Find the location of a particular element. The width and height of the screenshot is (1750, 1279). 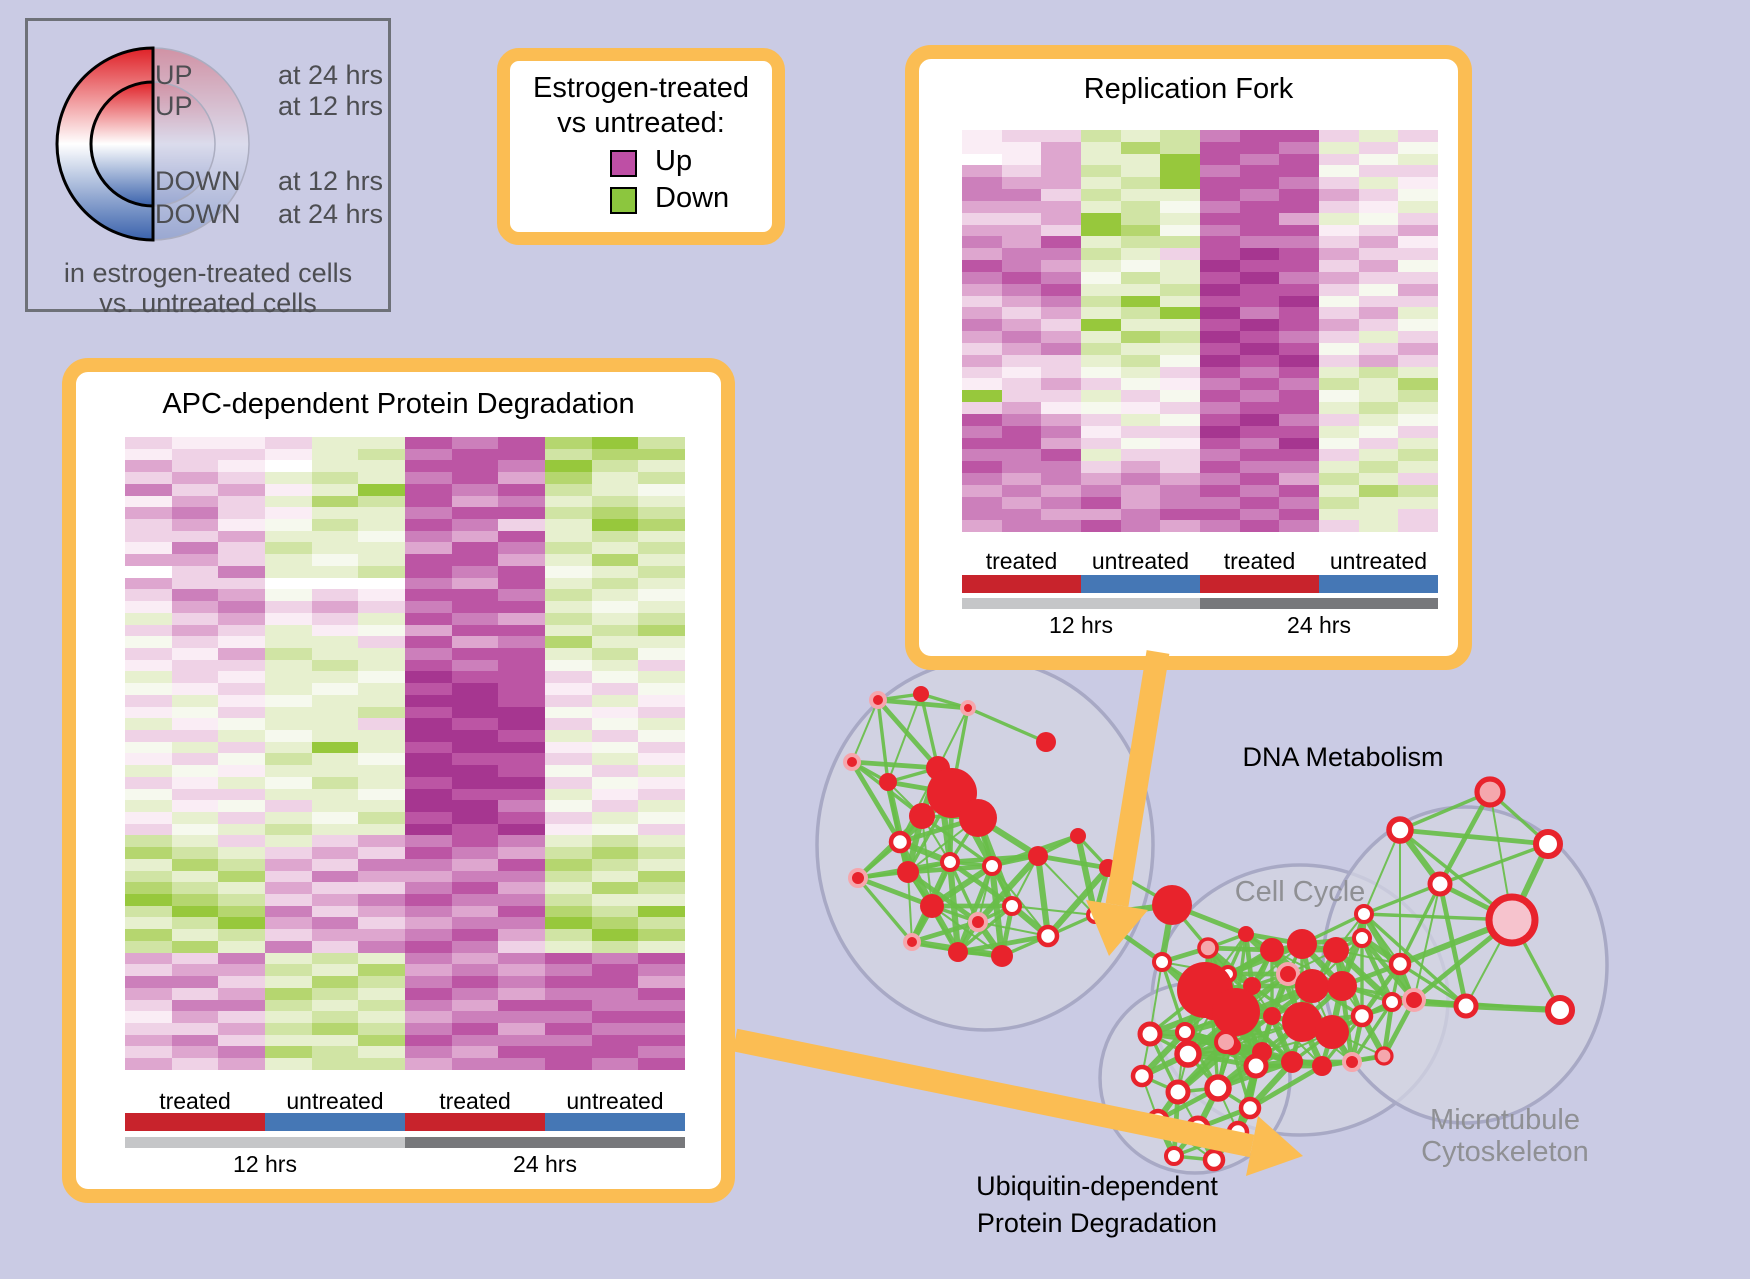

legend-item-up: Up is located at coordinates (641, 163).